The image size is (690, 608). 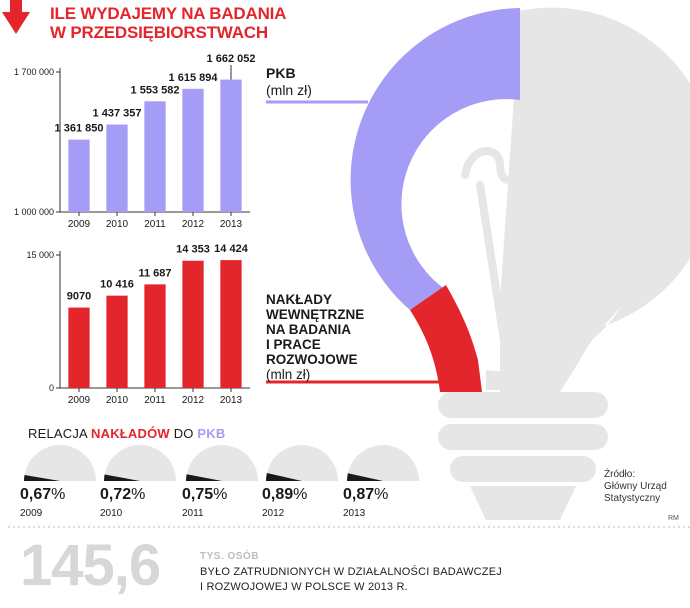 I want to click on ratio-value-label: 0,67%, so click(x=42, y=494).